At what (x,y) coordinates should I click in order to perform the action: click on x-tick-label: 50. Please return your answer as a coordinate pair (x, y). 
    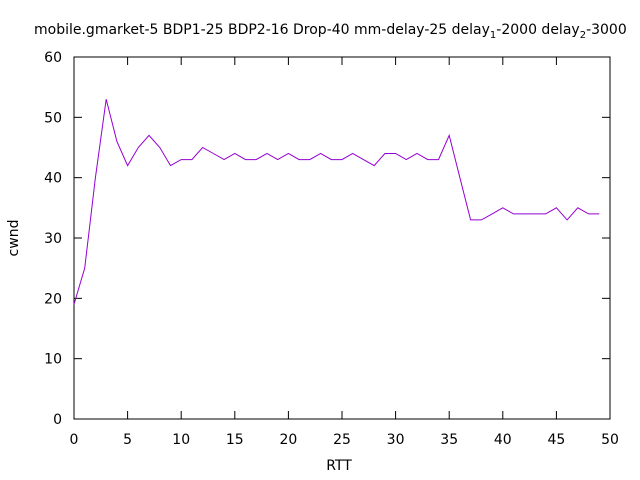
    Looking at the image, I should click on (610, 440).